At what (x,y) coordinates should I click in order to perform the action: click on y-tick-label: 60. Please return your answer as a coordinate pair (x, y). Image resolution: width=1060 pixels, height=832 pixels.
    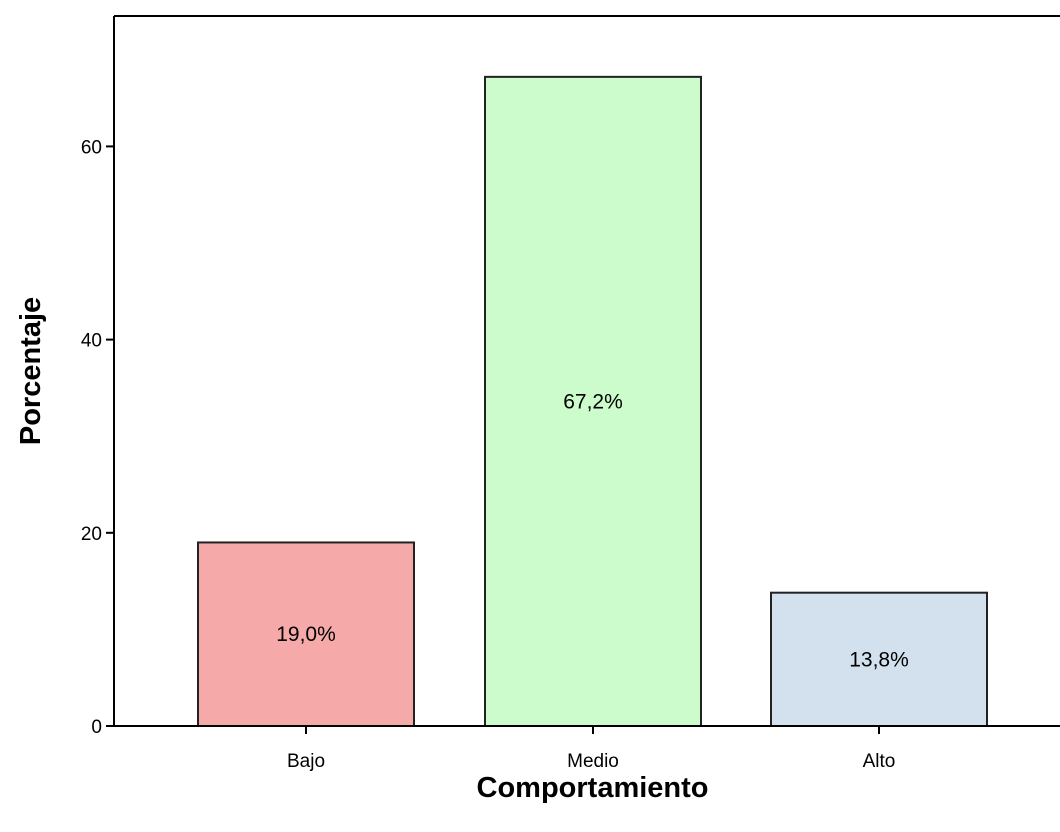
    Looking at the image, I should click on (91, 147).